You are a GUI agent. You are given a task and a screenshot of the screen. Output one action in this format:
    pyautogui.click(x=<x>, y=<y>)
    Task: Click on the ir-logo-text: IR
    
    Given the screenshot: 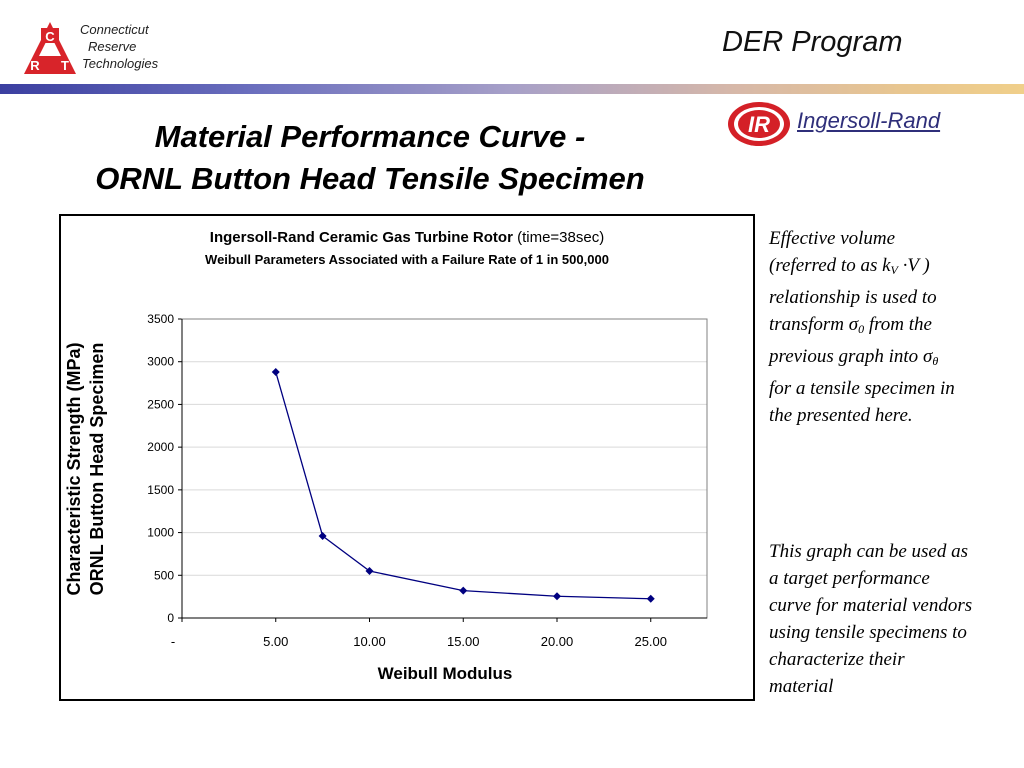 What is the action you would take?
    pyautogui.click(x=759, y=124)
    